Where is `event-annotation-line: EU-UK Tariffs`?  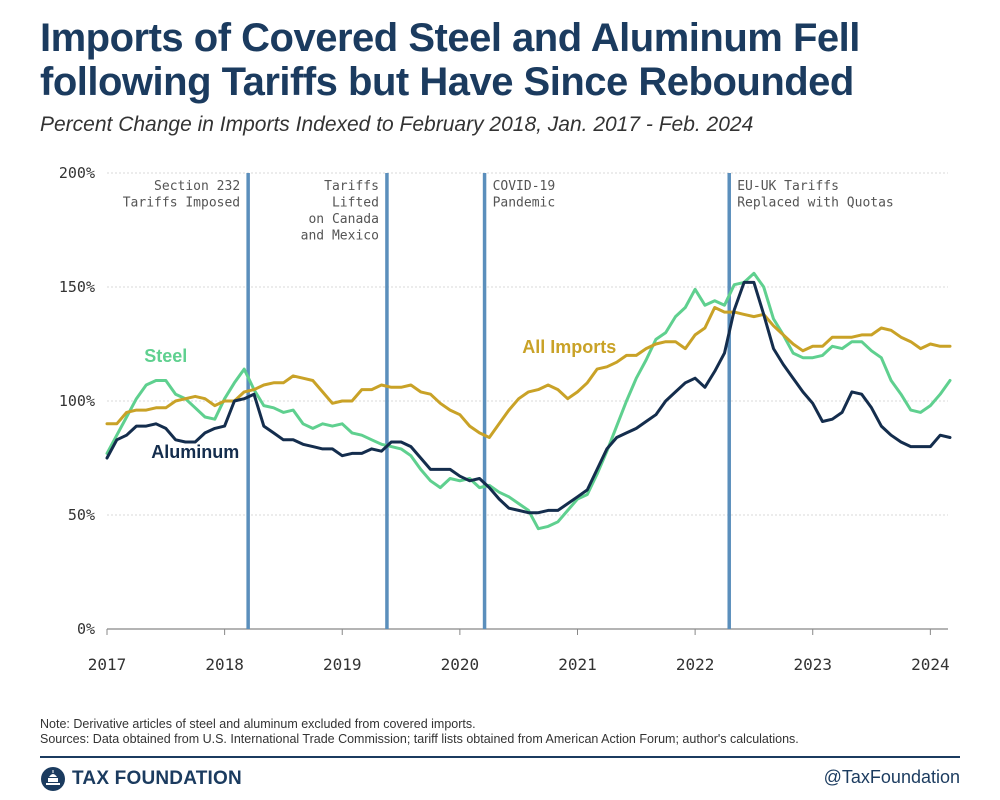
event-annotation-line: EU-UK Tariffs is located at coordinates (788, 186).